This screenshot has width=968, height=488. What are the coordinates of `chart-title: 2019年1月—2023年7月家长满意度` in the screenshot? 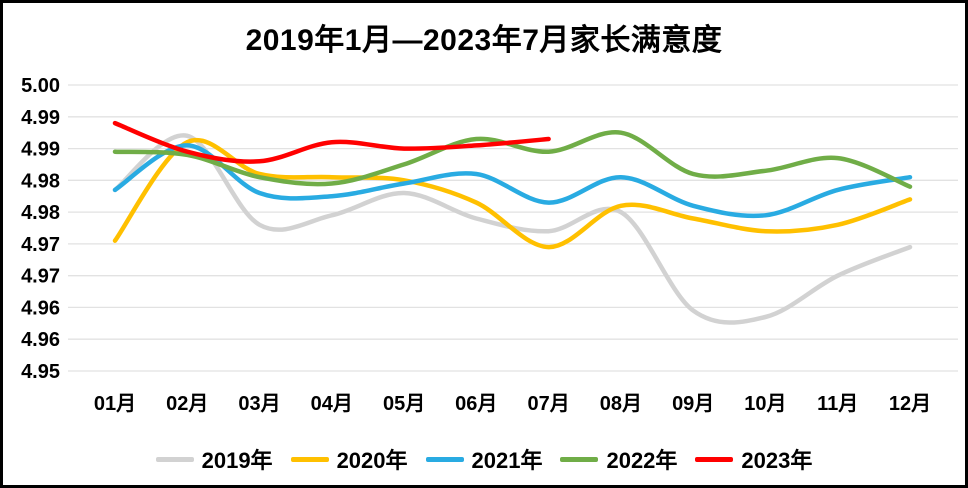 It's located at (484, 40).